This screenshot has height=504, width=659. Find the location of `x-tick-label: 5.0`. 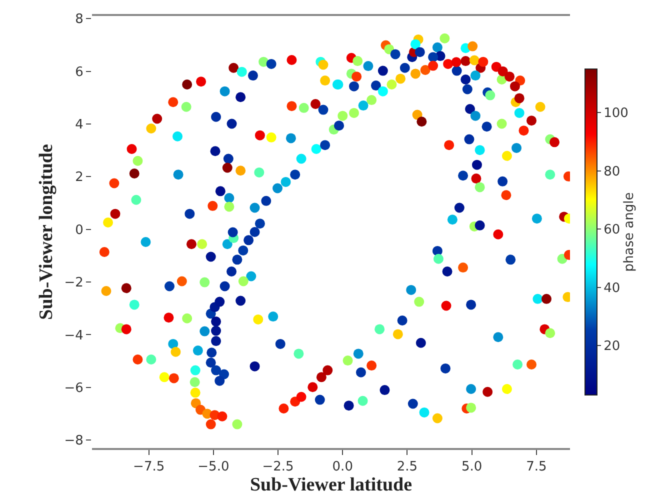

x-tick-label: 5.0 is located at coordinates (471, 466).